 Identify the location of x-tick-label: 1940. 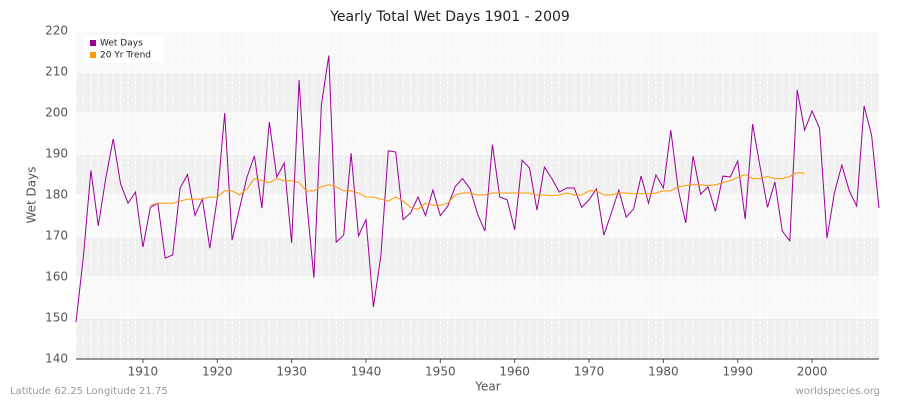
(366, 372).